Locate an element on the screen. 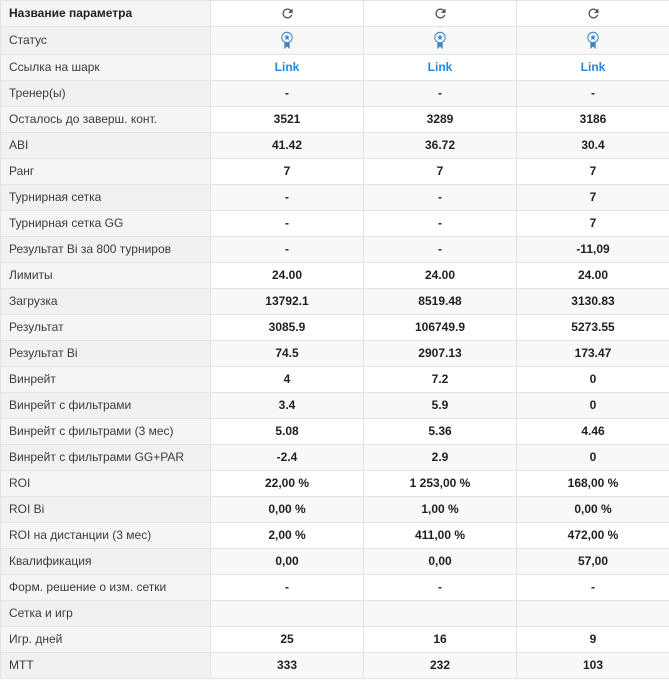 The height and width of the screenshot is (700, 669). table-row: Игр. дней 25 16 9 is located at coordinates (334, 639).